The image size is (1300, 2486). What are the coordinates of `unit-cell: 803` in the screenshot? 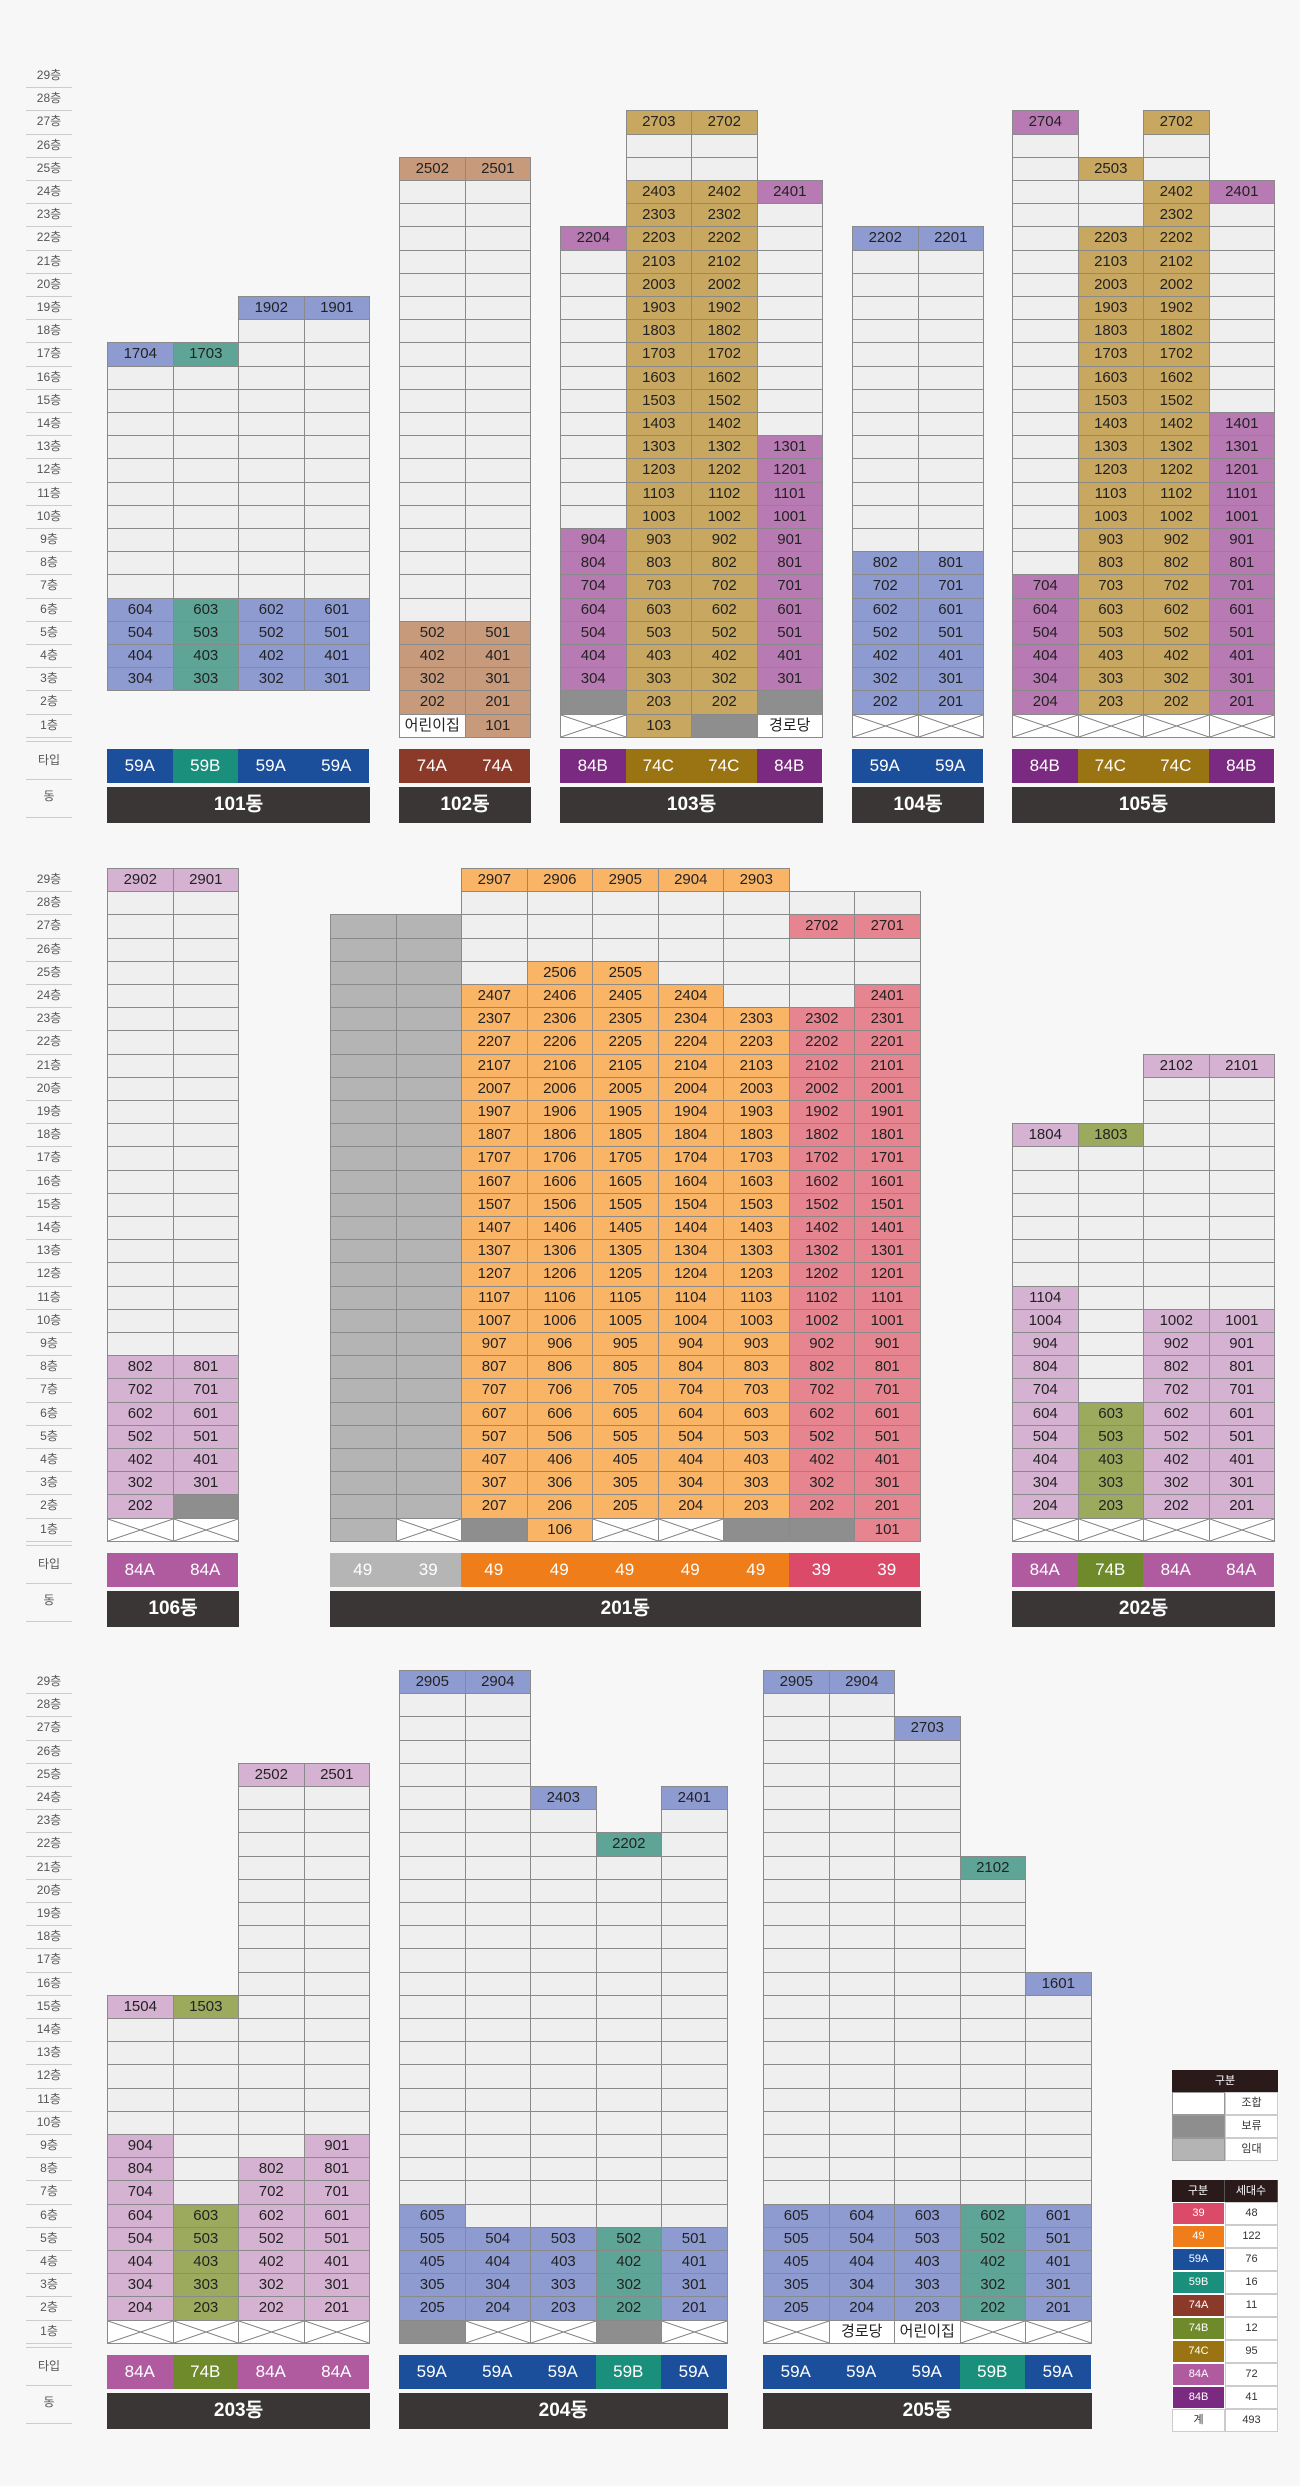 It's located at (756, 1367).